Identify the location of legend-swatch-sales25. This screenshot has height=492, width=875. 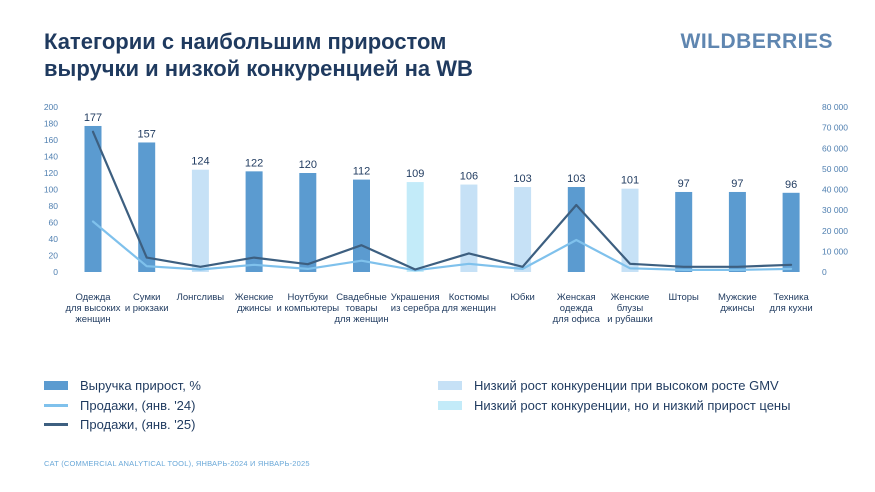
(56, 425).